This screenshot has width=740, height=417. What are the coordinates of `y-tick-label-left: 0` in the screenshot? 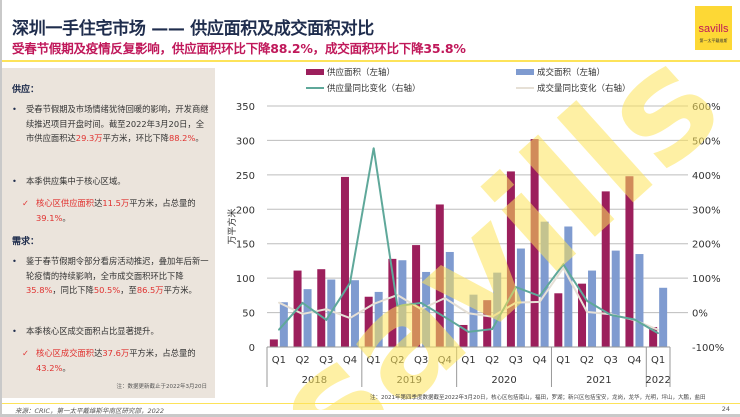 It's located at (252, 348).